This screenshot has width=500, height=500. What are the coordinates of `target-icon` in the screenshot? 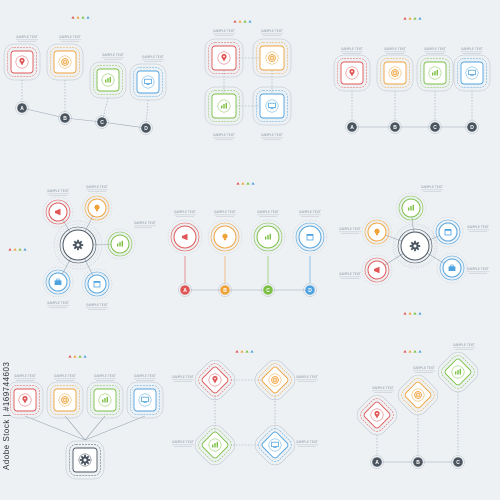 It's located at (65, 400).